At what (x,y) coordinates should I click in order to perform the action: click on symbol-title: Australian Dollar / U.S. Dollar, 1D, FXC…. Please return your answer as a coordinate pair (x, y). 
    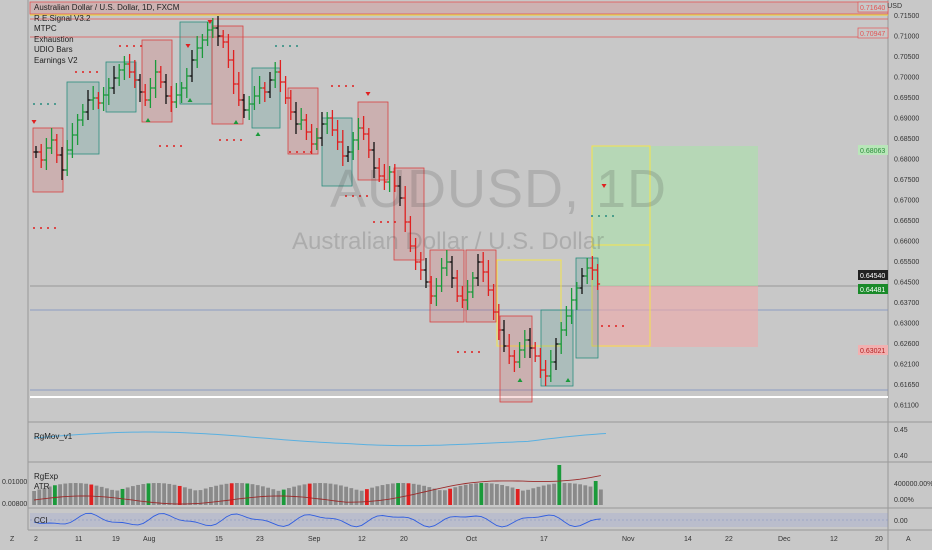
    Looking at the image, I should click on (107, 7).